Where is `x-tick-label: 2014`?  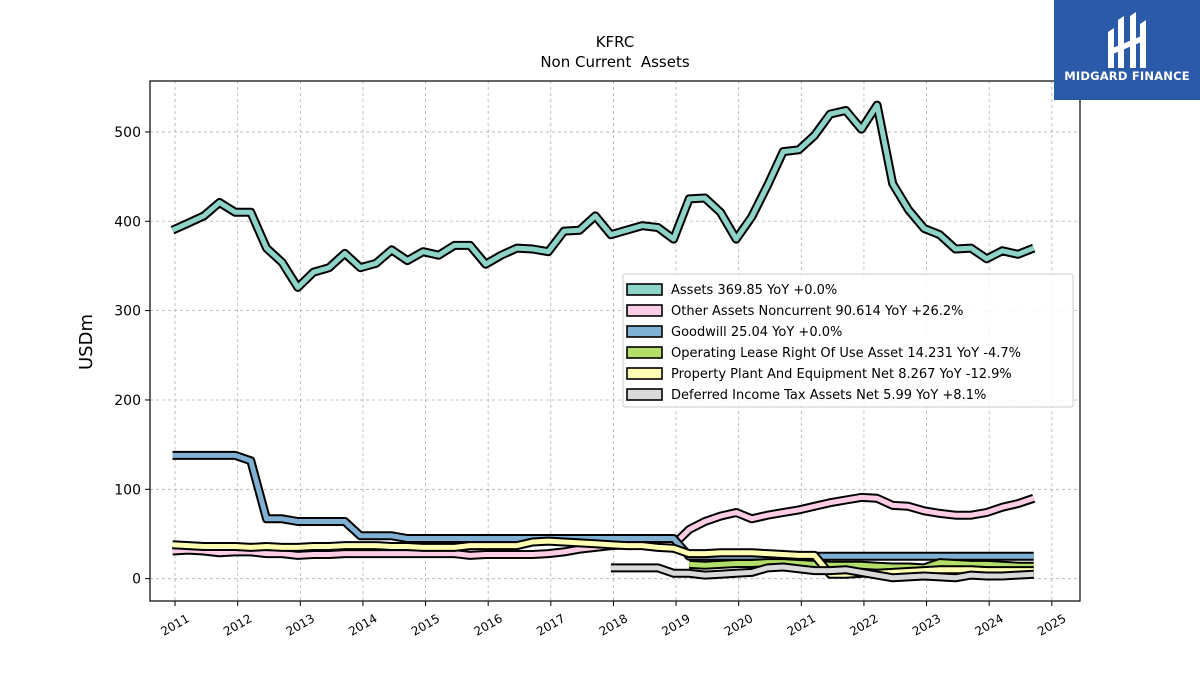
x-tick-label: 2014 is located at coordinates (362, 624).